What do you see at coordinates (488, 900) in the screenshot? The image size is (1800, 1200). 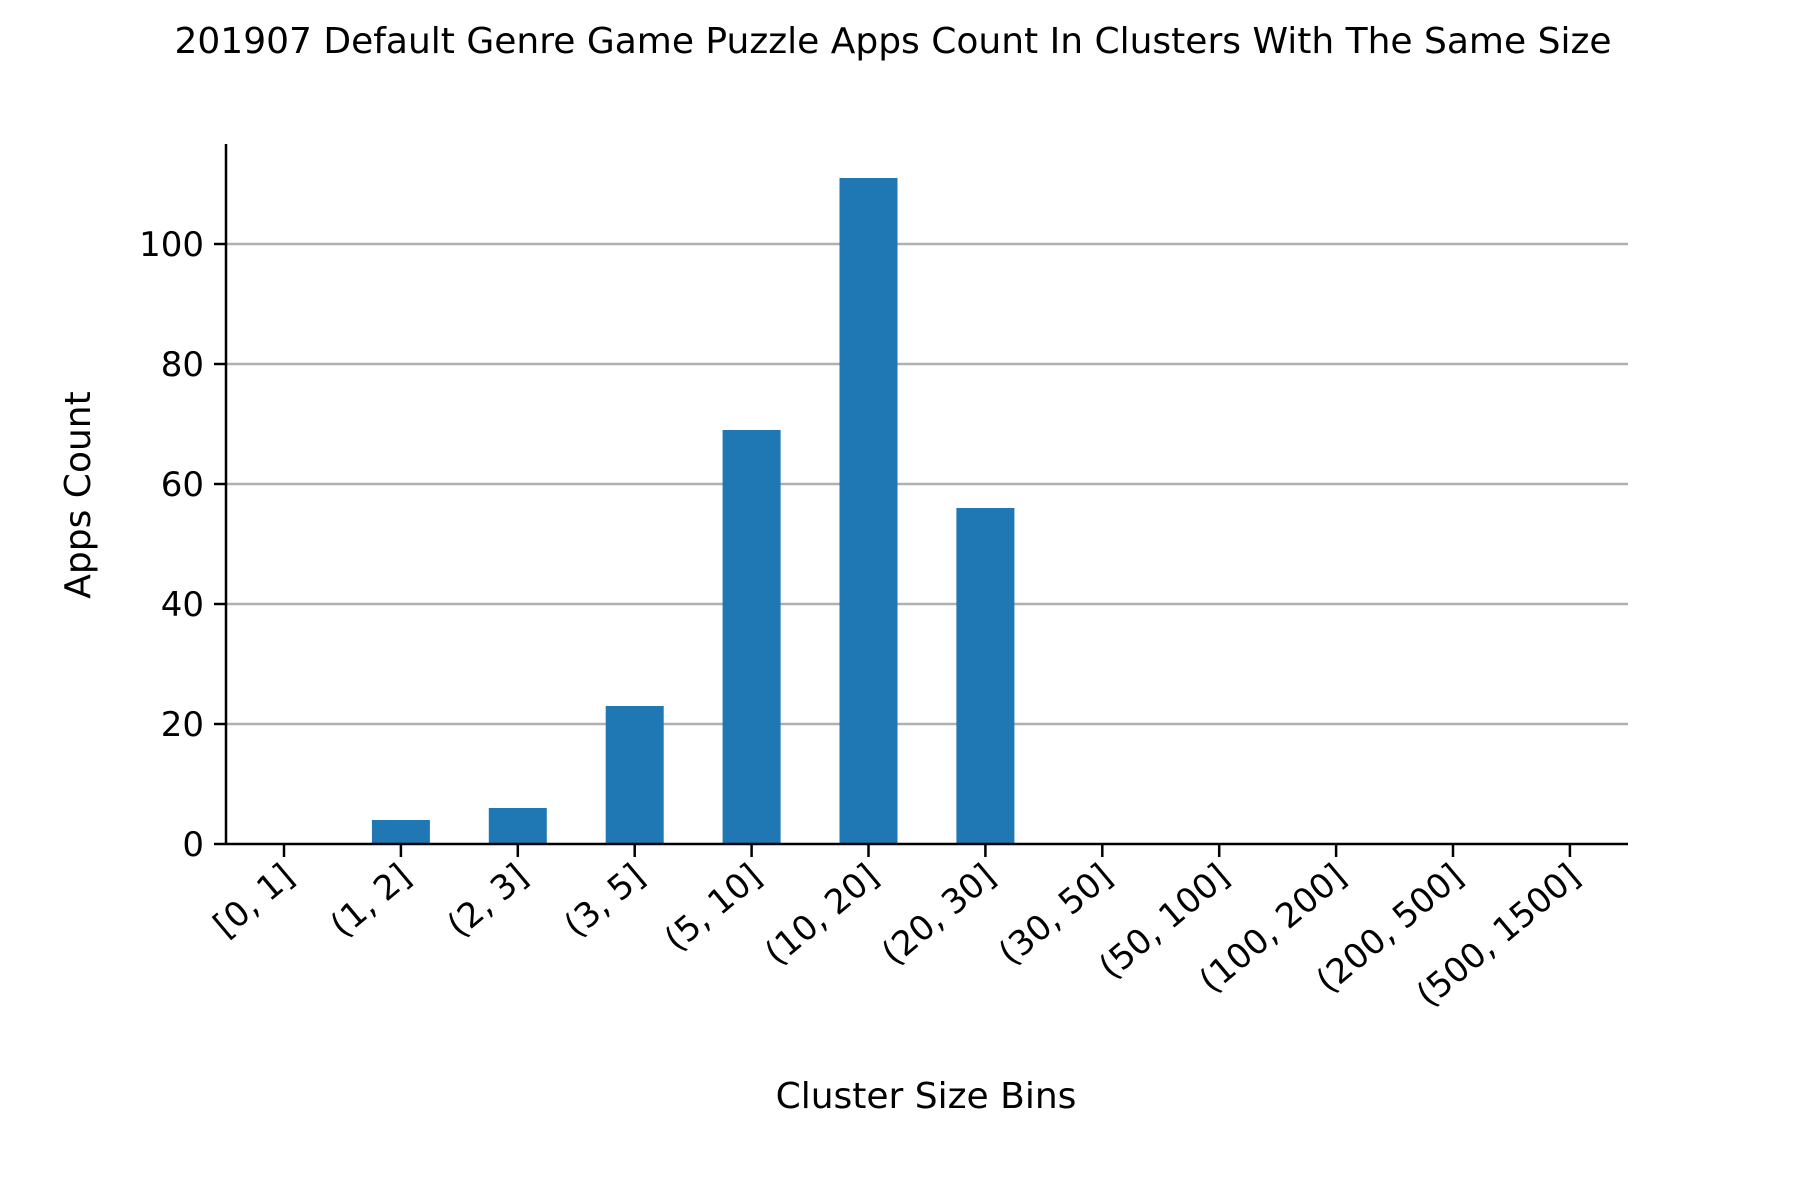 I see `x-tick-label: (2, 3]` at bounding box center [488, 900].